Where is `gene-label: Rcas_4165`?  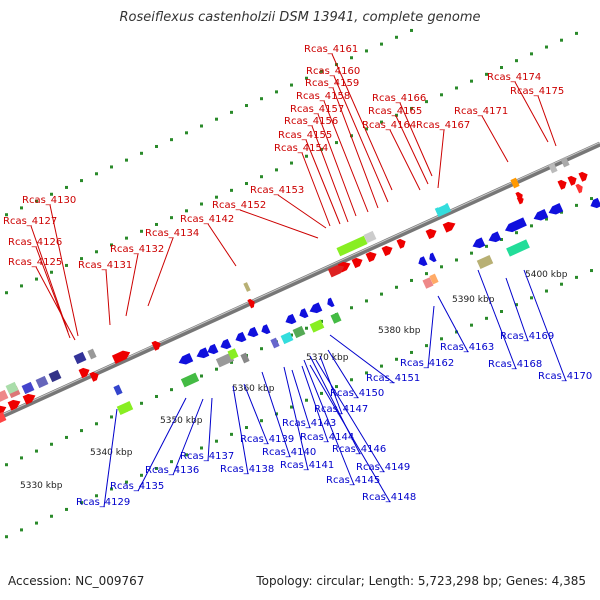
gene-label: Rcas_4165 is located at coordinates (395, 111).